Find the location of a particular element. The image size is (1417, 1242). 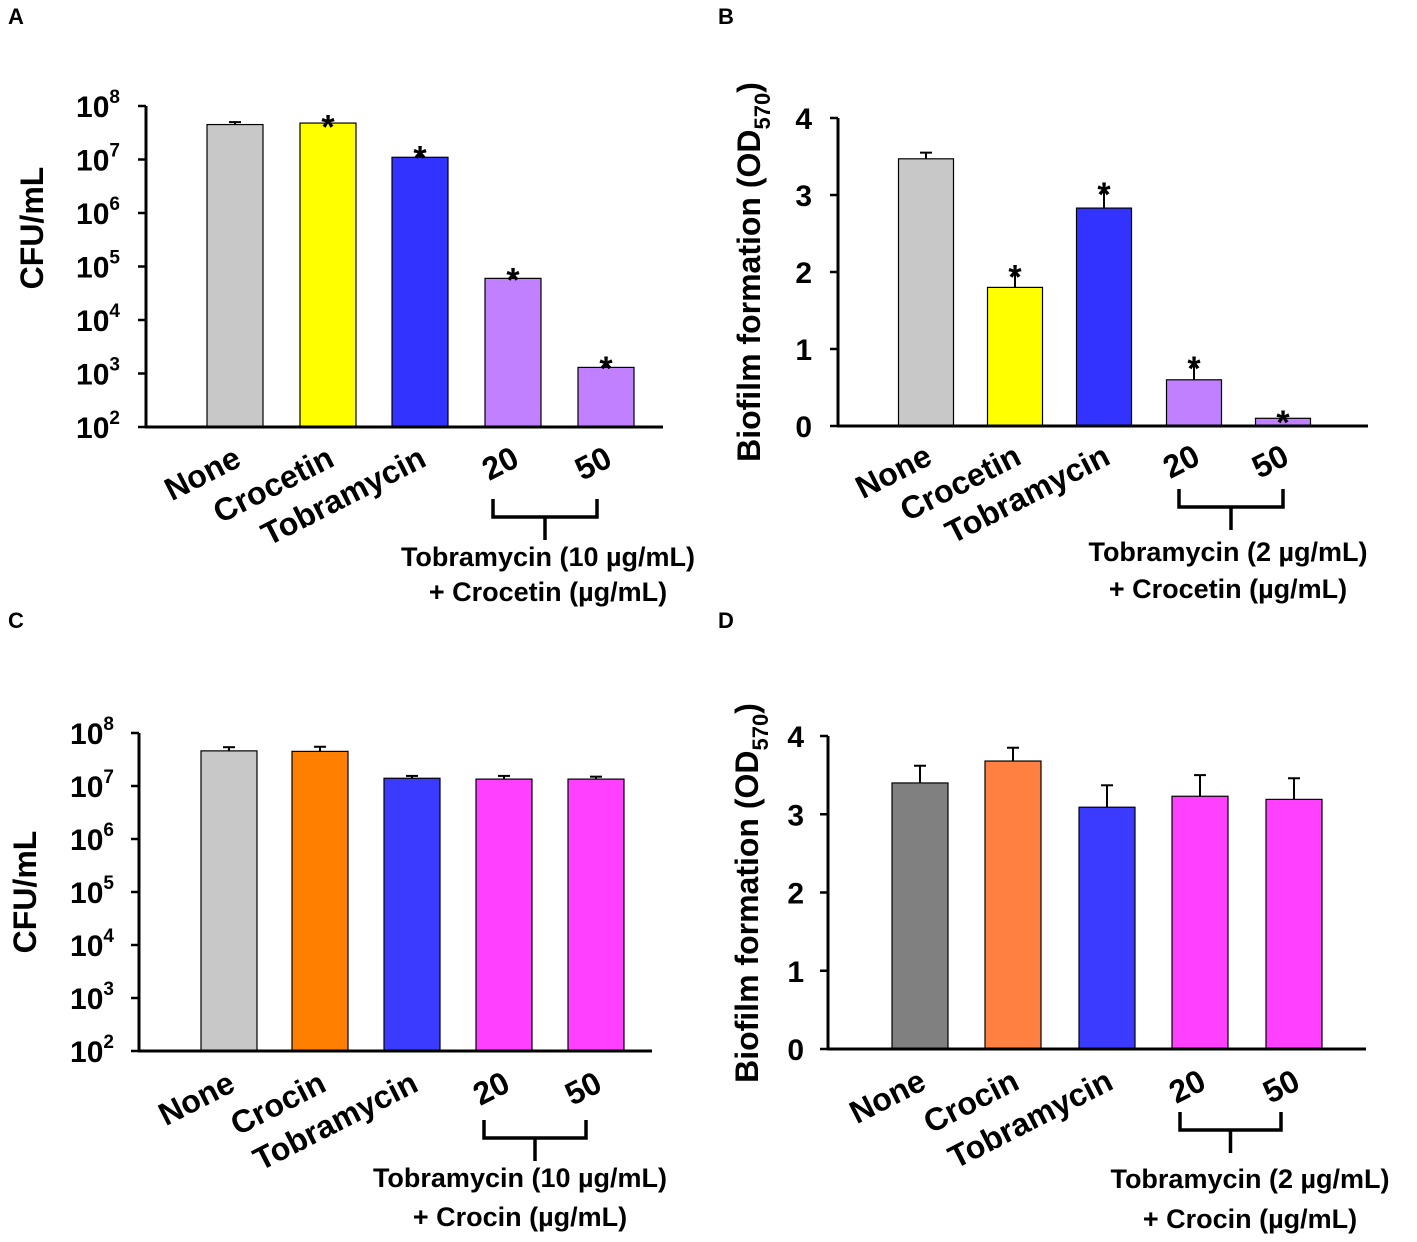

panel-b-letter: B is located at coordinates (726, 16).